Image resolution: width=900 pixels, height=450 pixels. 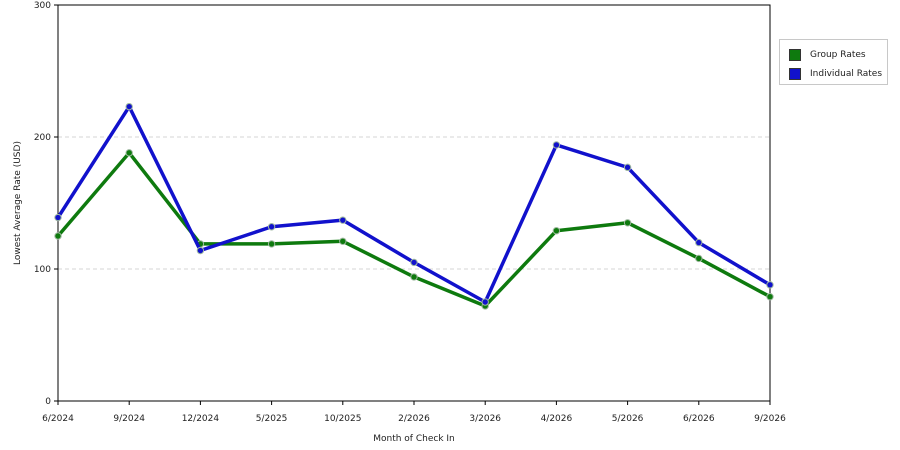 I want to click on y-tick-label: 300, so click(x=42, y=6).